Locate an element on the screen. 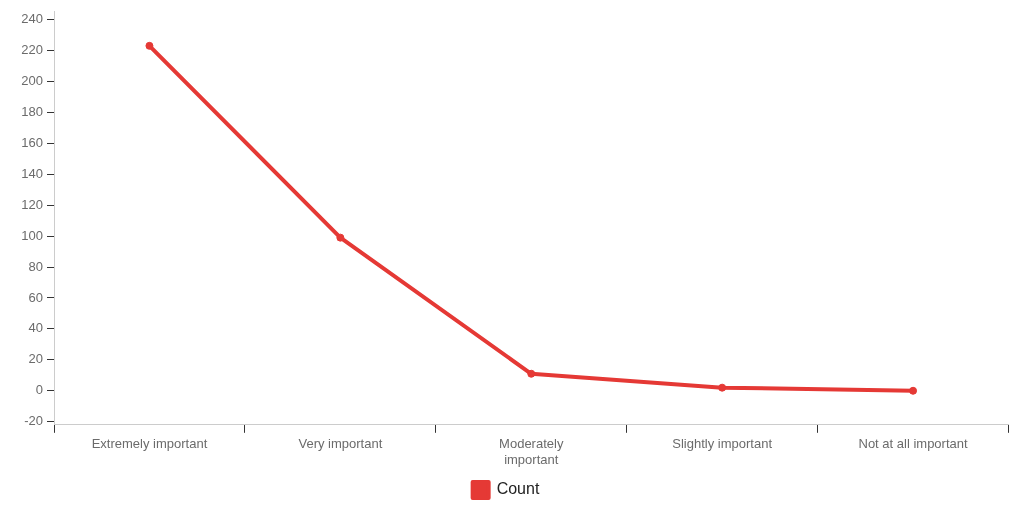  y-tick-label: 200 is located at coordinates (32, 80).